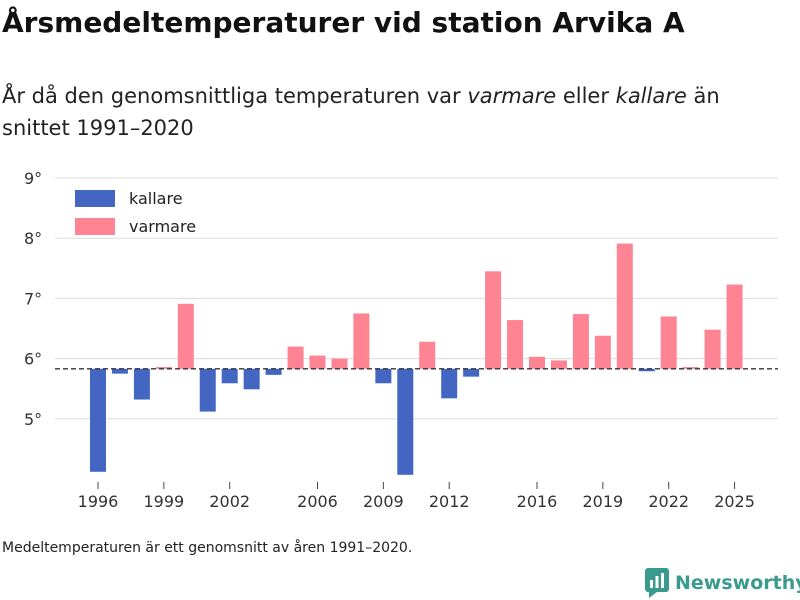 Image resolution: width=800 pixels, height=600 pixels. I want to click on x-tick-label: 1996, so click(98, 501).